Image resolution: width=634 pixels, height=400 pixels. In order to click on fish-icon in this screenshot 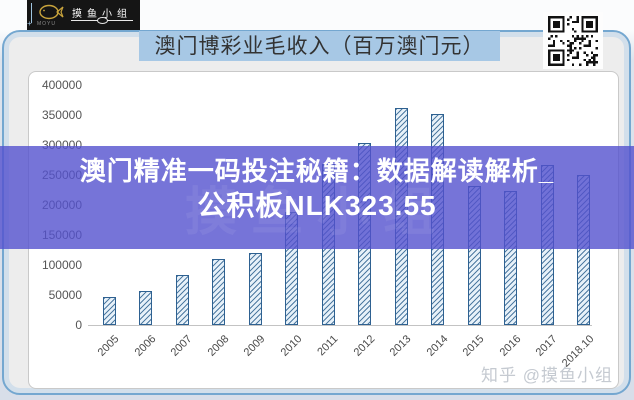, I will do `click(50, 14)`.